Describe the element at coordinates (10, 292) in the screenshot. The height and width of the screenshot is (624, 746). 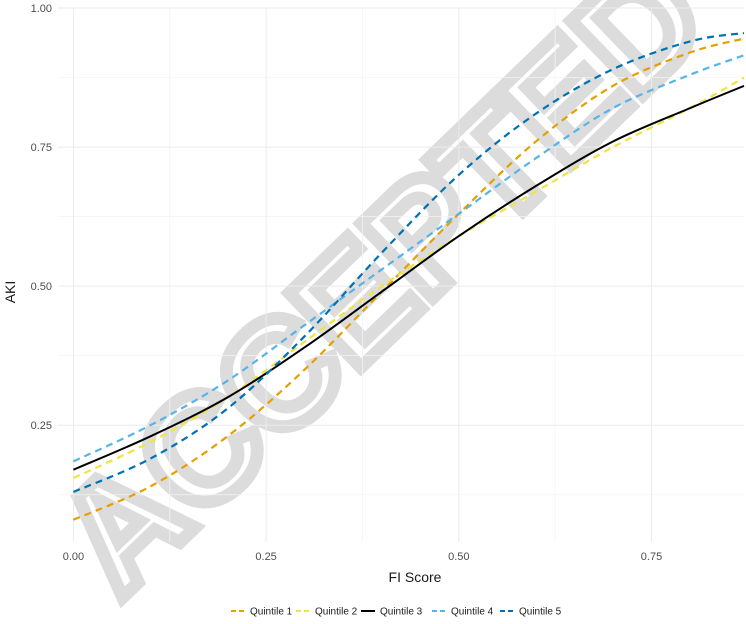
I see `y-axis-title: AKI` at that location.